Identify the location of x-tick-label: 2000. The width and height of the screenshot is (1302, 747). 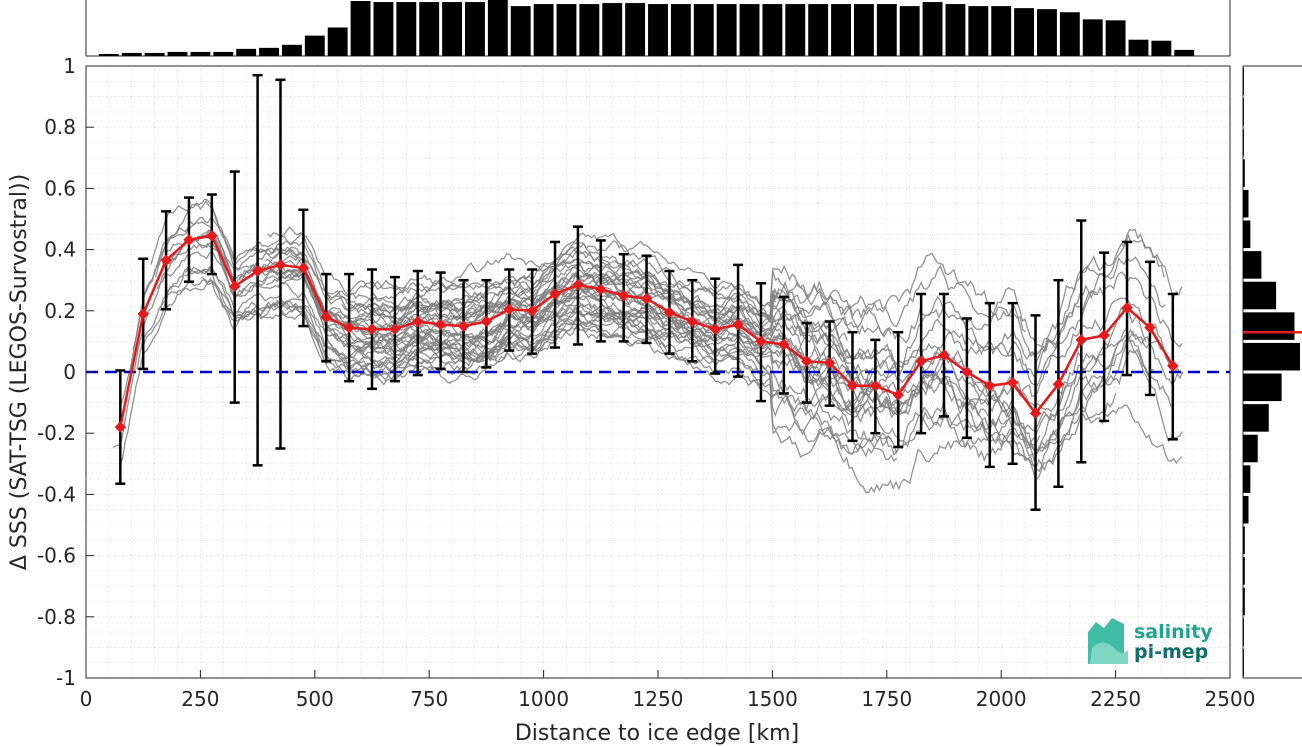
(1001, 699).